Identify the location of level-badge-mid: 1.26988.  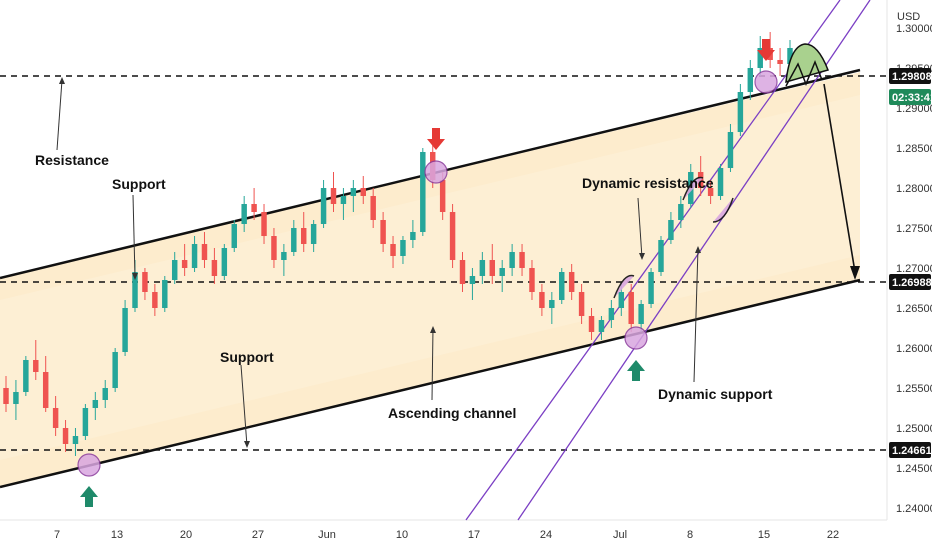
(910, 282).